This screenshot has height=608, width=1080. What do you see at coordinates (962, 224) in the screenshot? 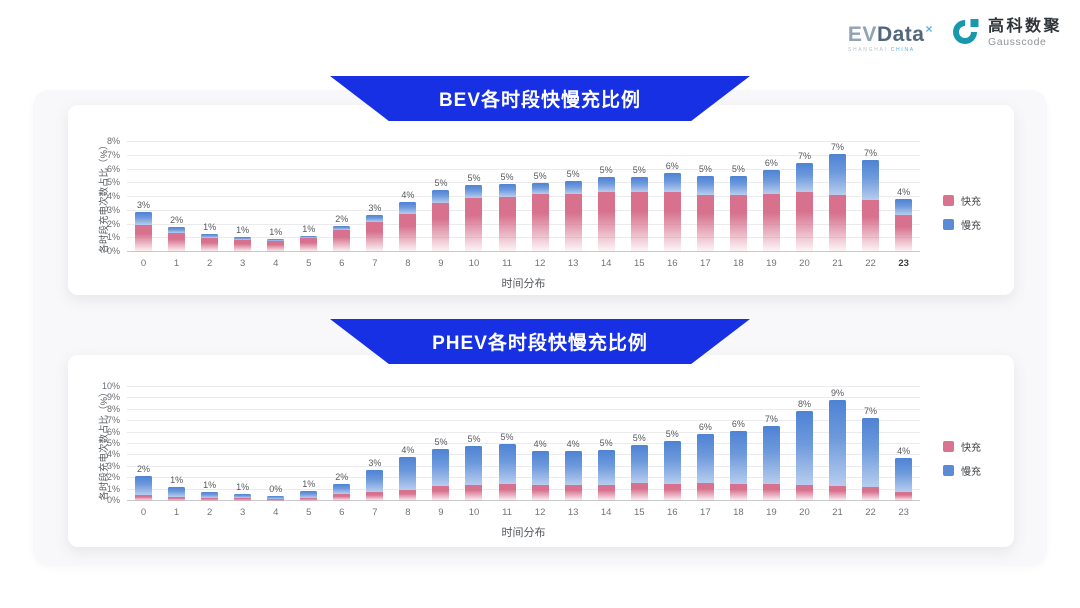
I see `legend-item-慢充: 慢充` at bounding box center [962, 224].